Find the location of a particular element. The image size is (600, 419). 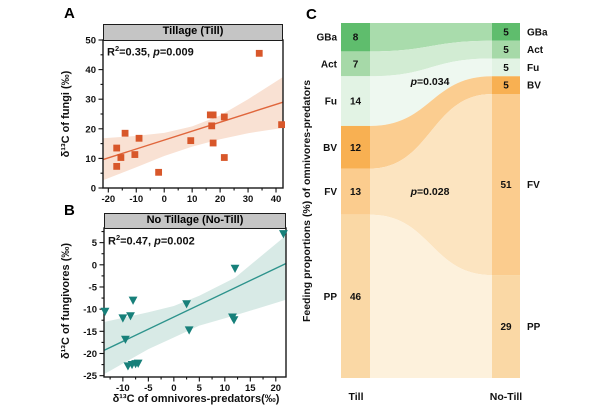

right-node-bv is located at coordinates (506, 85).